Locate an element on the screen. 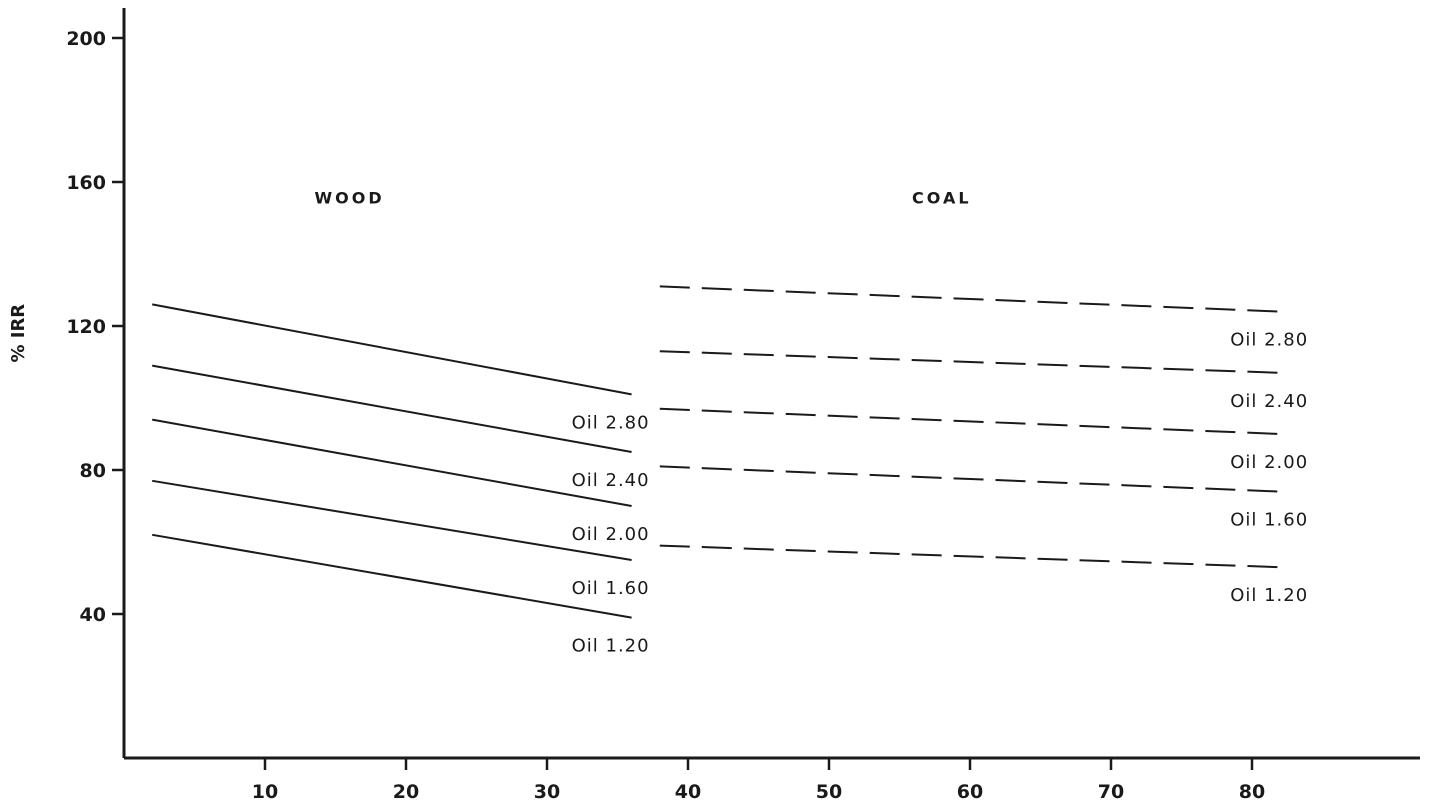 Image resolution: width=1432 pixels, height=808 pixels. x-tick-label: 50 is located at coordinates (829, 792).